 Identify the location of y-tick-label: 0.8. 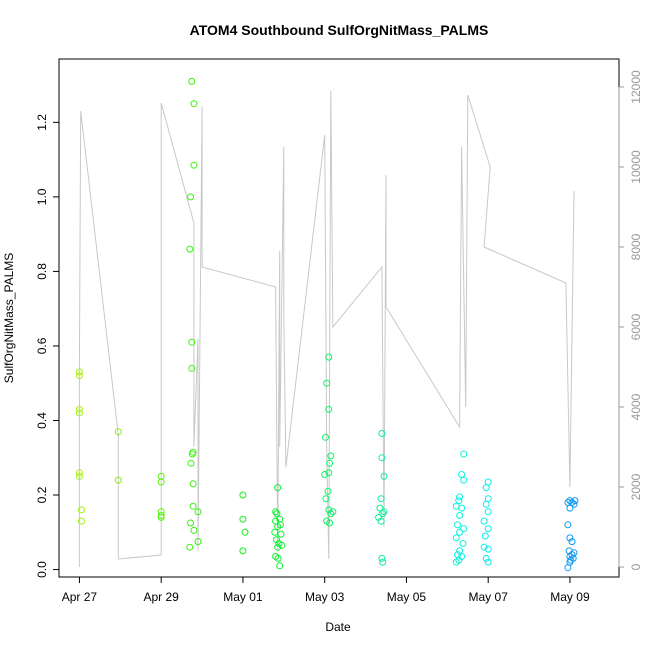
(42, 271).